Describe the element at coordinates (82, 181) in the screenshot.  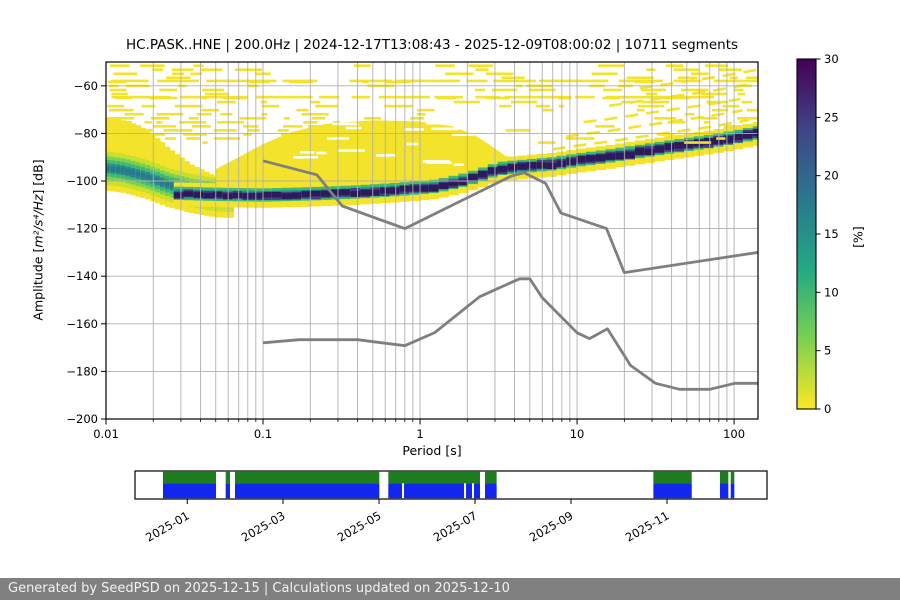
I see `svg-text: −100` at that location.